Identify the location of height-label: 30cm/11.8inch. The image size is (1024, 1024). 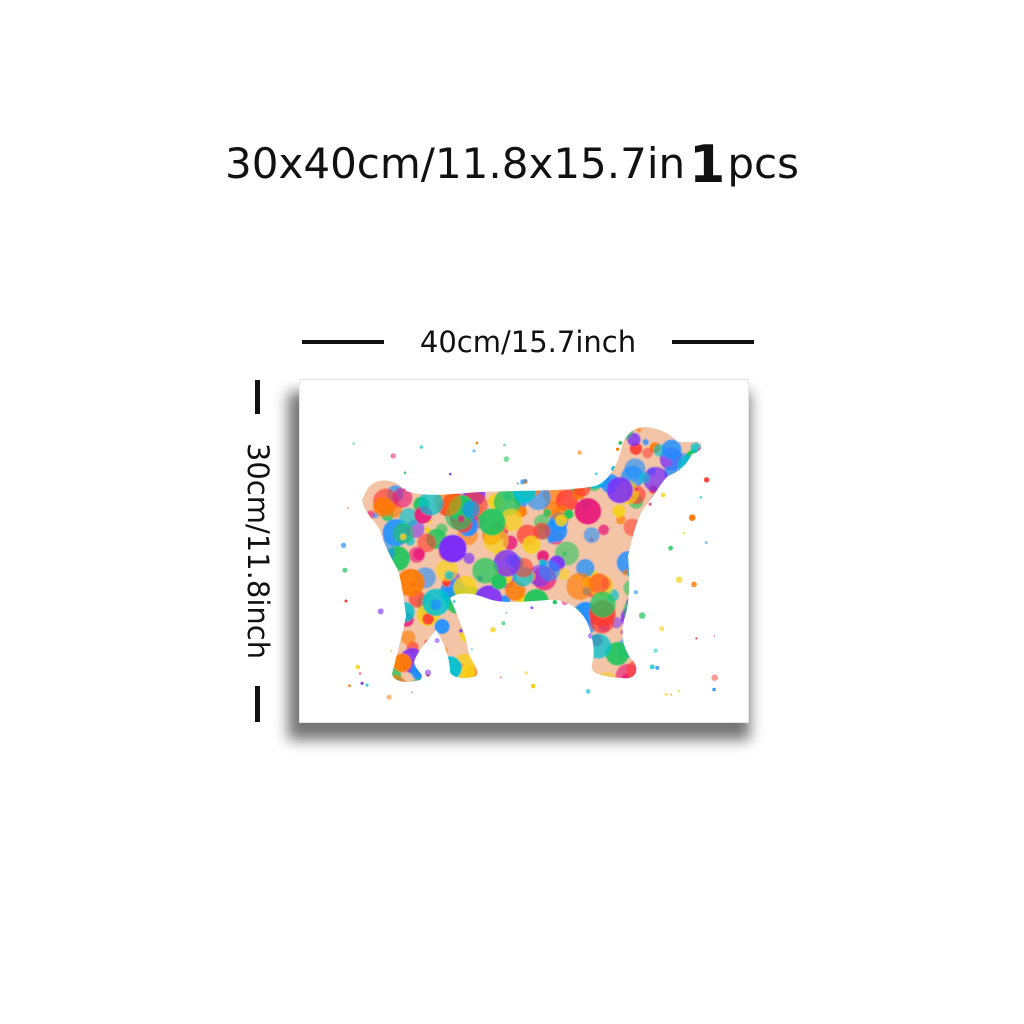
(258, 551).